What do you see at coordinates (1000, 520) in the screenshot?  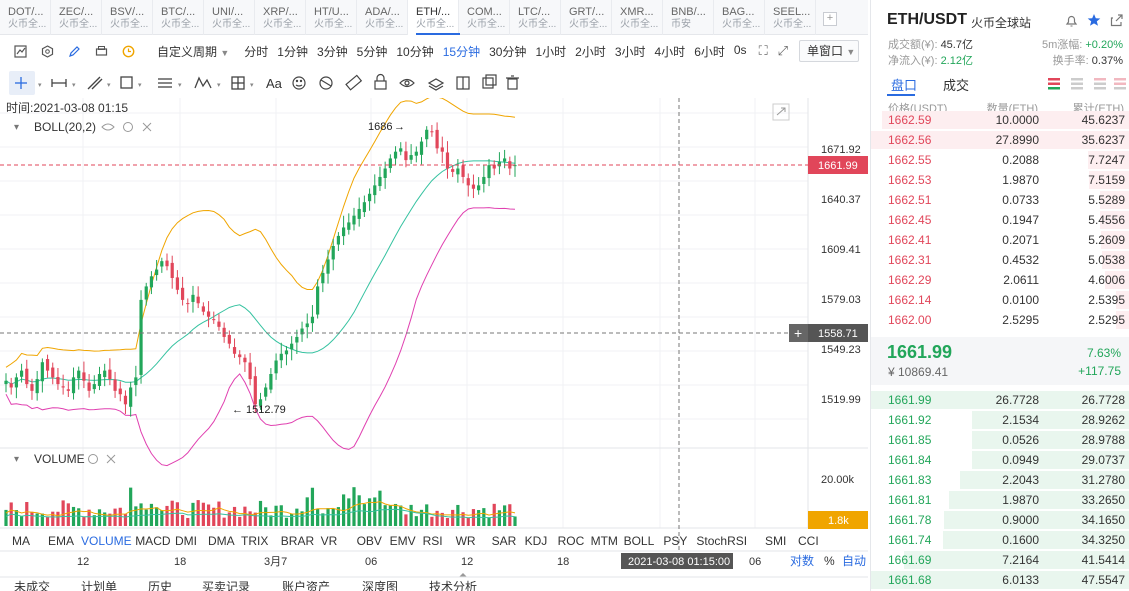 I see `bid-row: 1661.78 0.9000 34.1650` at bounding box center [1000, 520].